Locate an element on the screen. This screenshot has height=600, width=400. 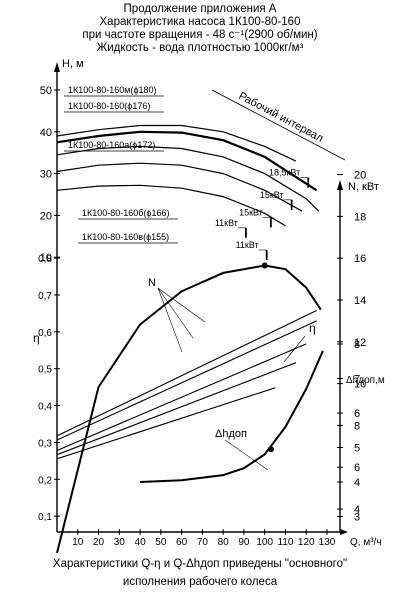
dh-tick-label: 8 is located at coordinates (357, 345).